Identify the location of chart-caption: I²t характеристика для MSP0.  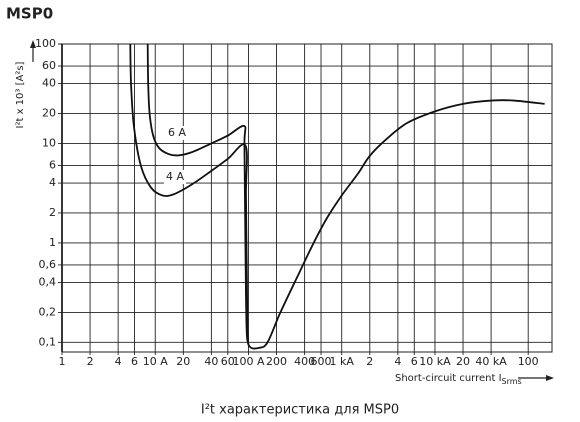
(300, 410).